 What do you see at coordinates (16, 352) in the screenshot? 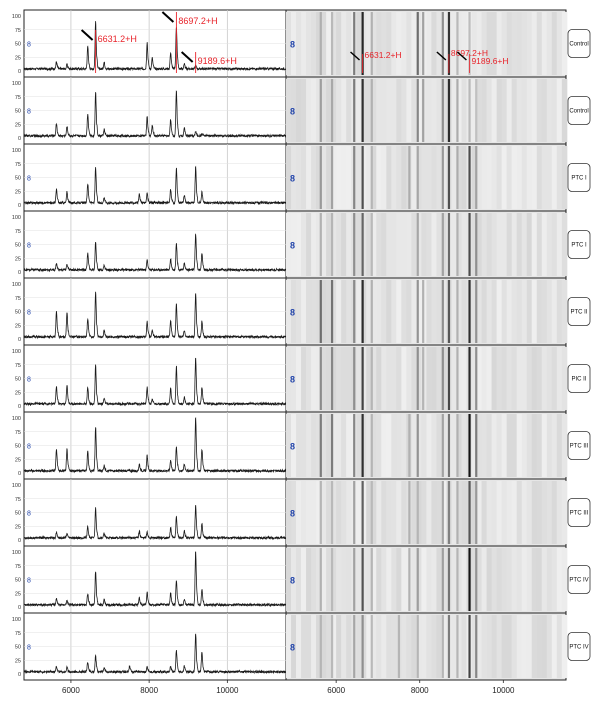
I see `y-tick-label: 100` at bounding box center [16, 352].